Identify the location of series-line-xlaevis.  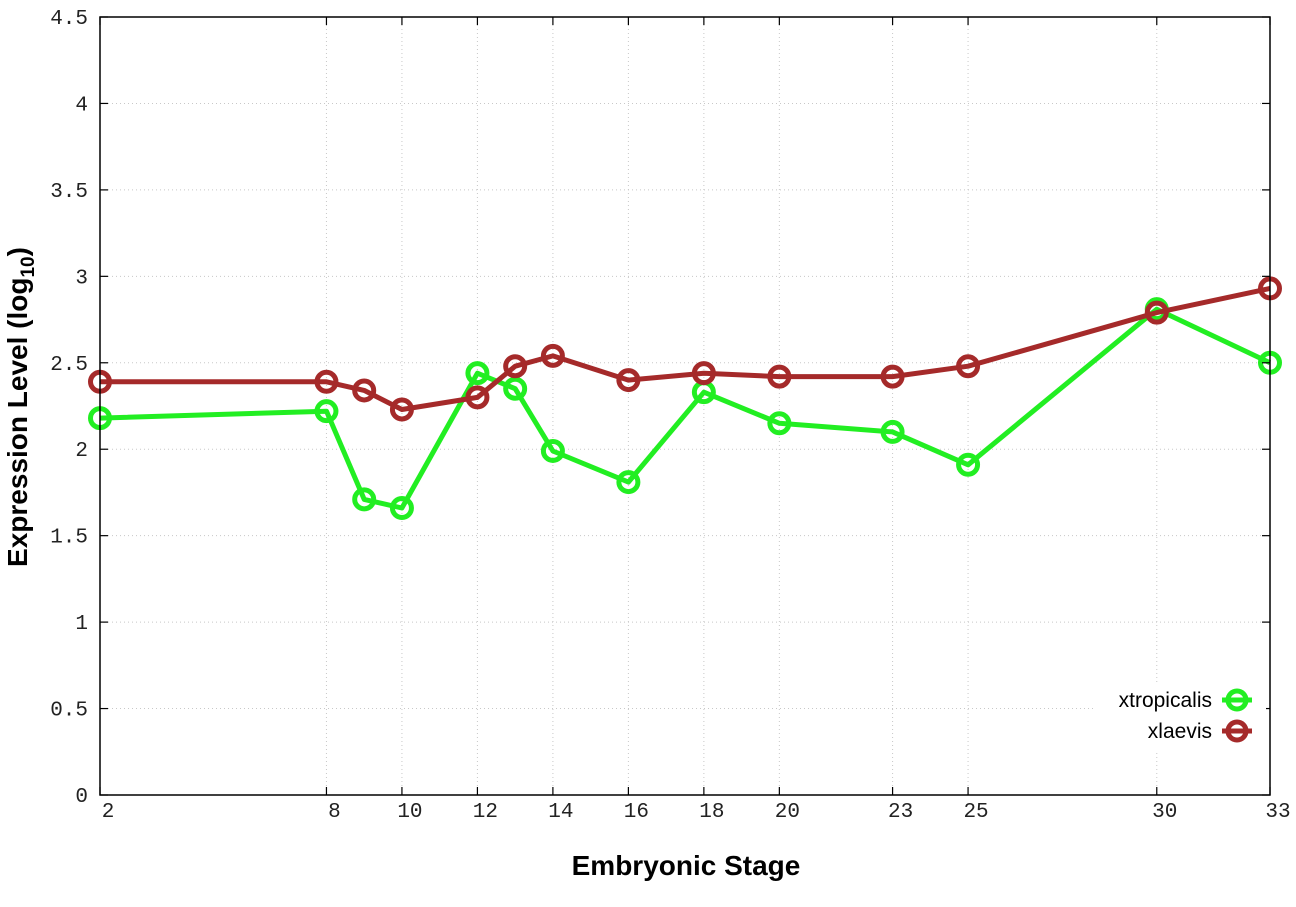
(685, 348).